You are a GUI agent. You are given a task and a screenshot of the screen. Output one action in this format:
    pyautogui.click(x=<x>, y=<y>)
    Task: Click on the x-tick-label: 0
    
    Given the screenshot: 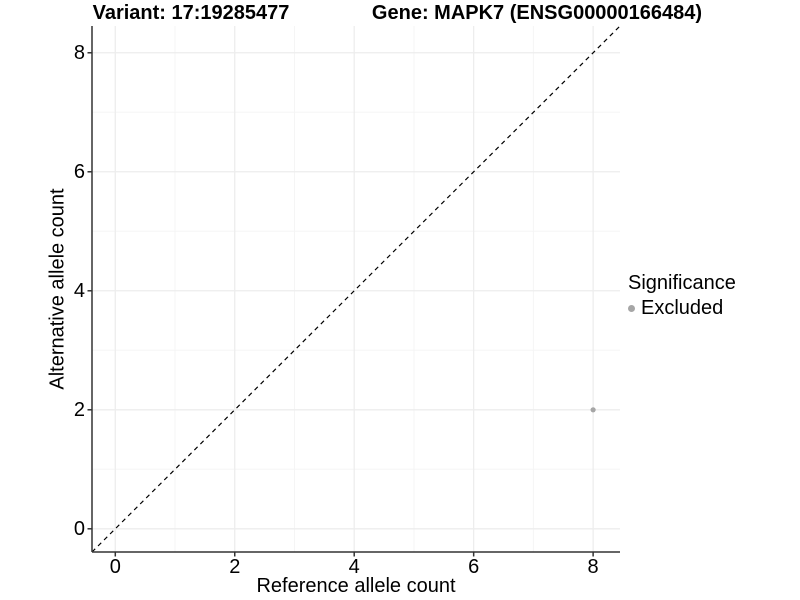 What is the action you would take?
    pyautogui.click(x=115, y=567)
    